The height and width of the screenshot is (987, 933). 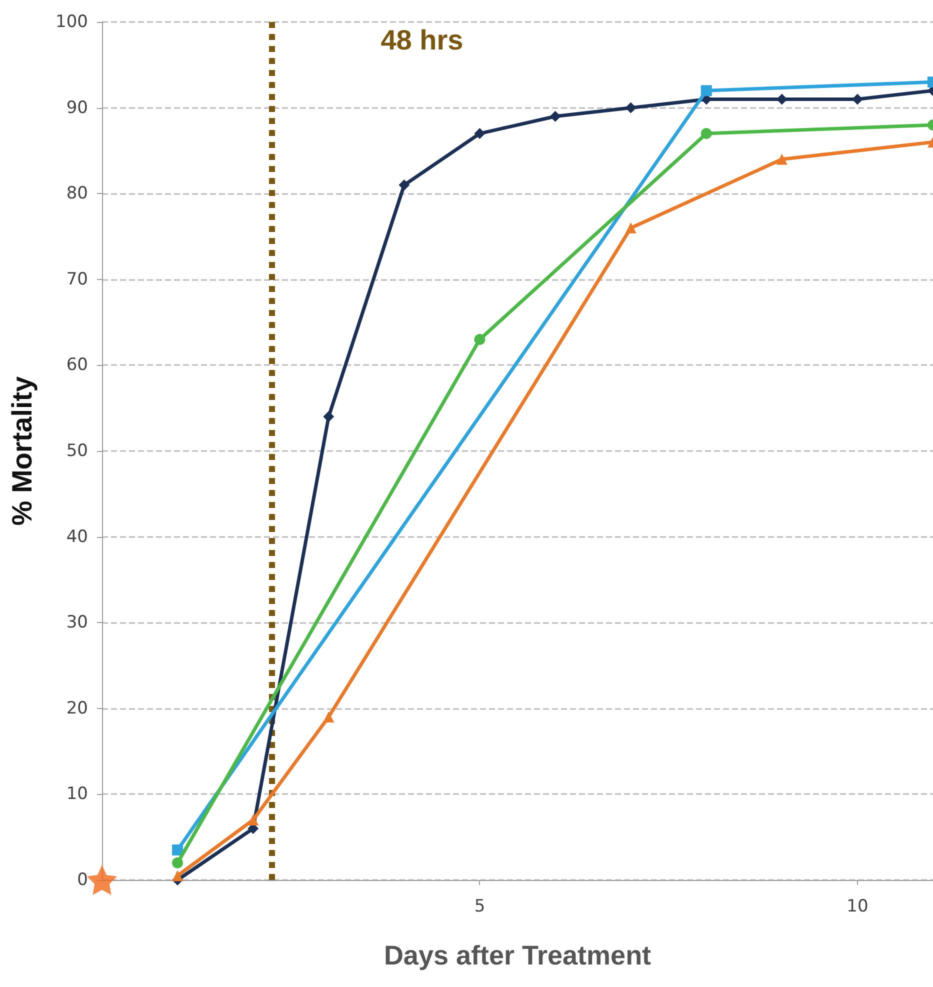 What do you see at coordinates (77, 536) in the screenshot?
I see `y-tick-label: 40` at bounding box center [77, 536].